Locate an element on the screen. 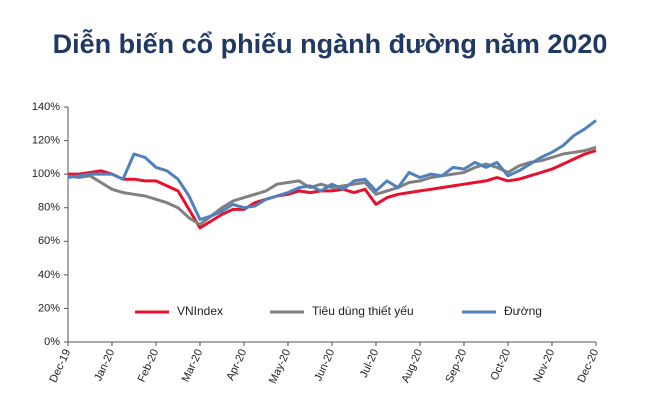 The height and width of the screenshot is (410, 660). y-tick-label: 120% is located at coordinates (46, 140).